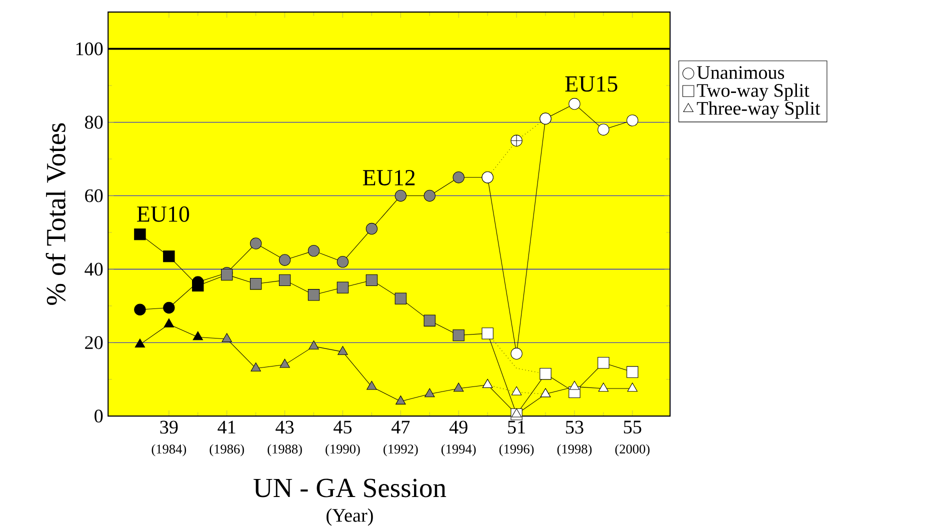 This screenshot has height=526, width=935. I want to click on x-tick-label: 55, so click(633, 427).